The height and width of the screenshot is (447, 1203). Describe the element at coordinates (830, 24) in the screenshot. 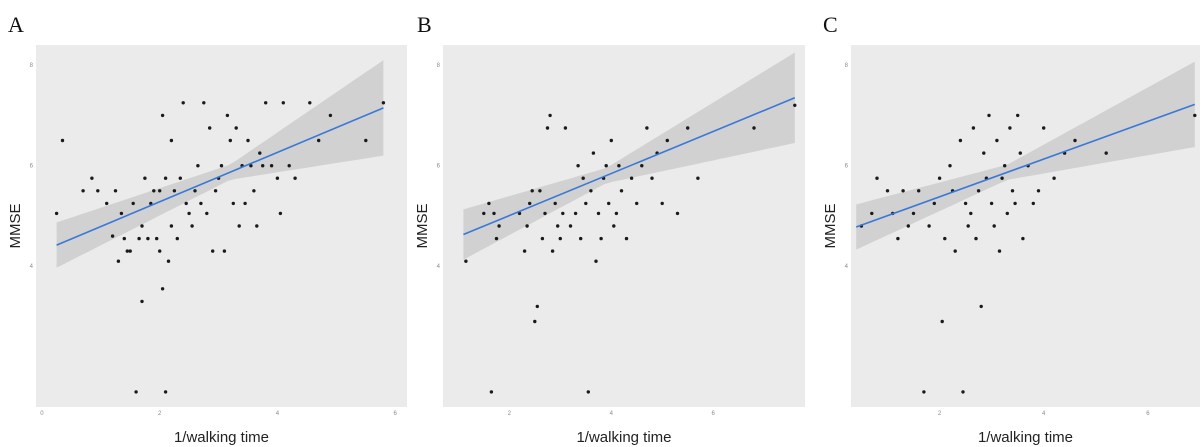

I see `panel-letter: C` at that location.